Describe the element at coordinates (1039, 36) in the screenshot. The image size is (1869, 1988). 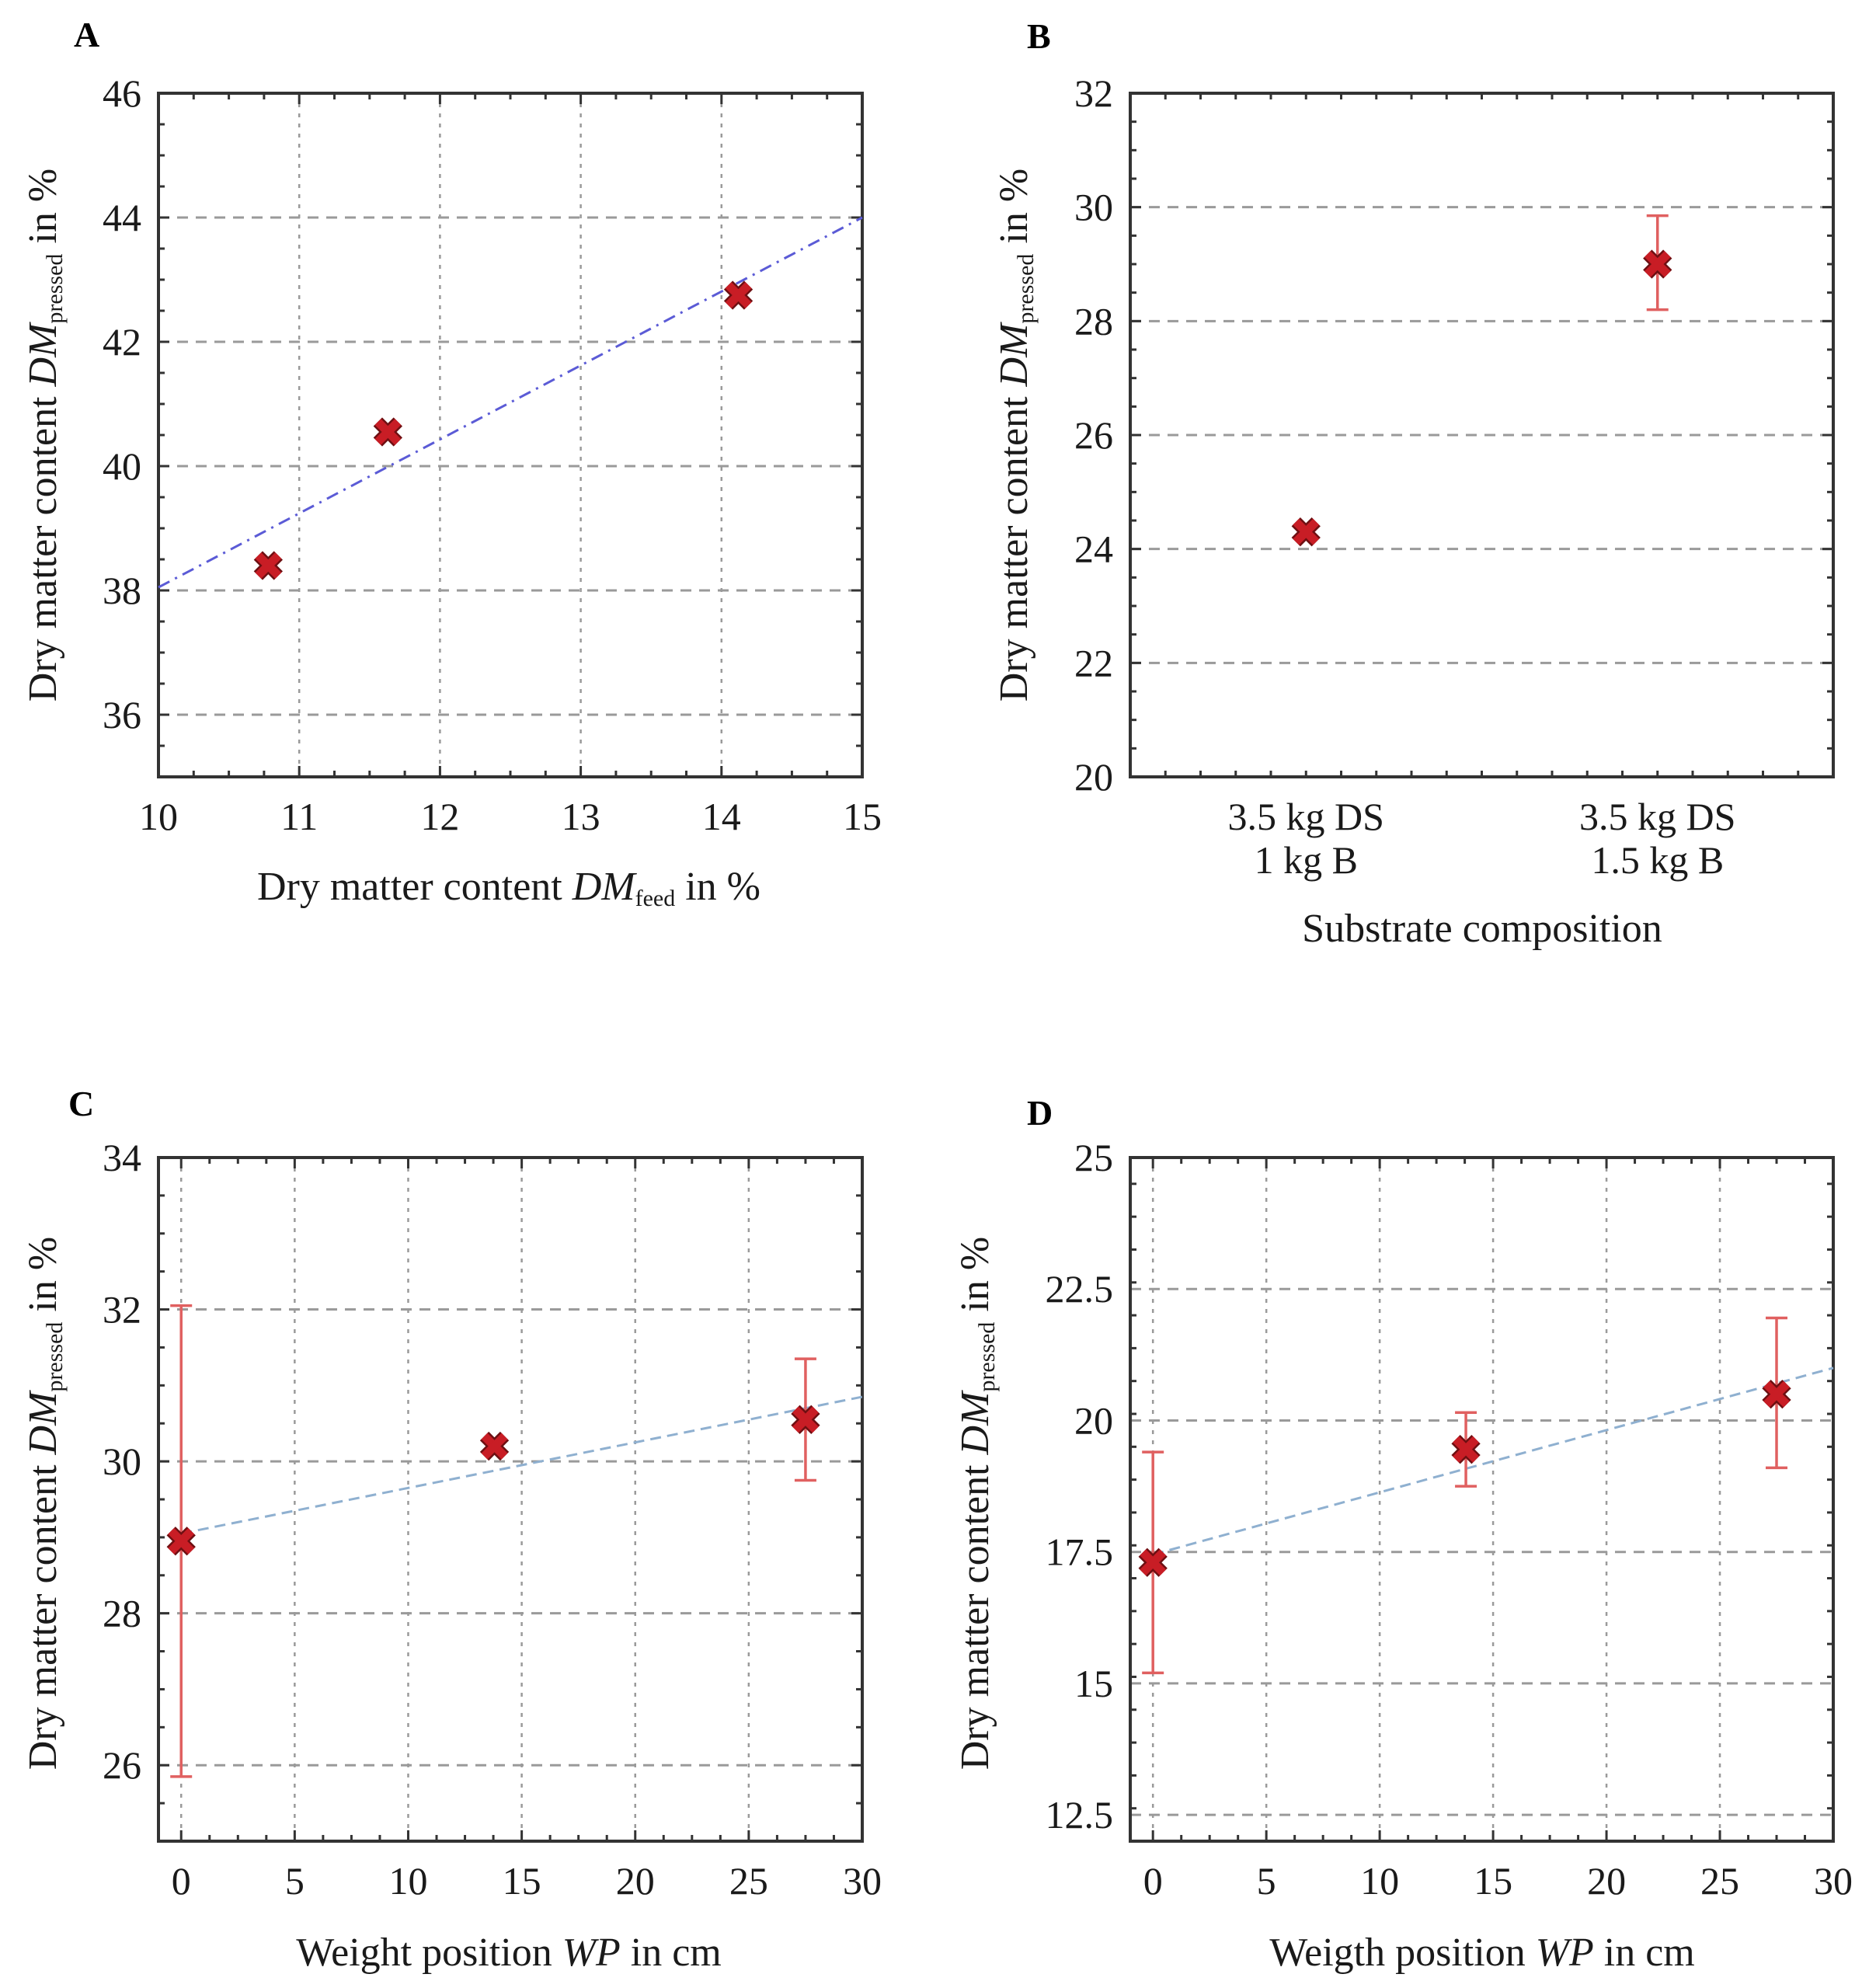
I see `panel-label-b: B` at that location.